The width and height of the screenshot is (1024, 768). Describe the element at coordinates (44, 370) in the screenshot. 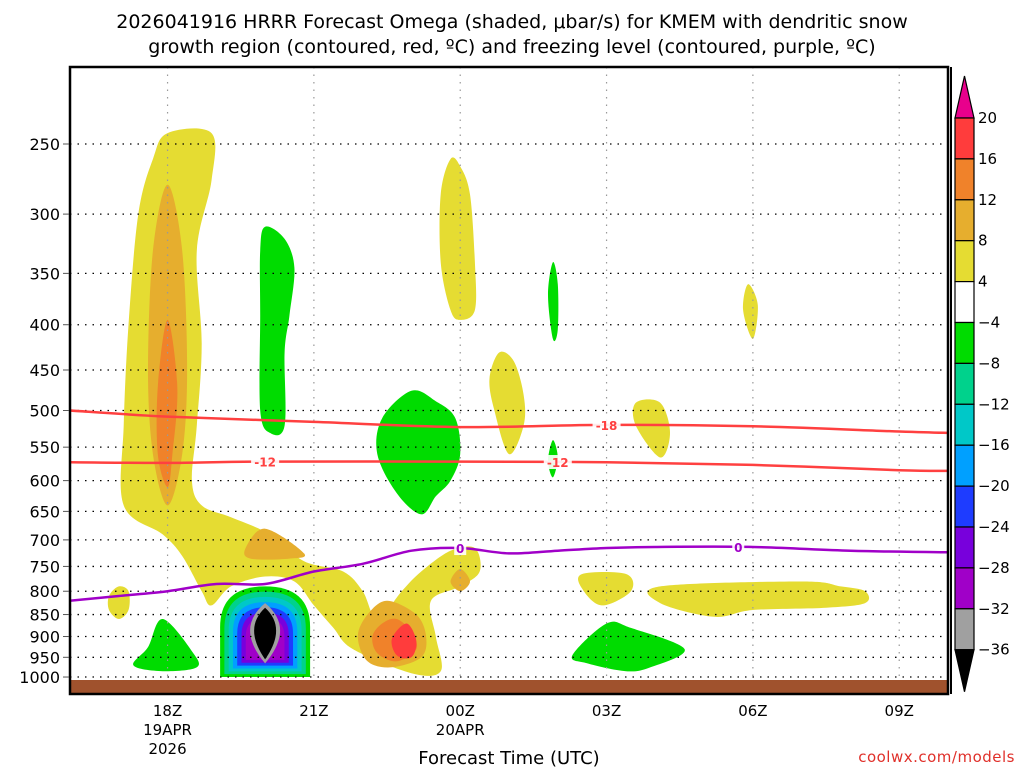

I see `y-tick-label-450: 450` at that location.